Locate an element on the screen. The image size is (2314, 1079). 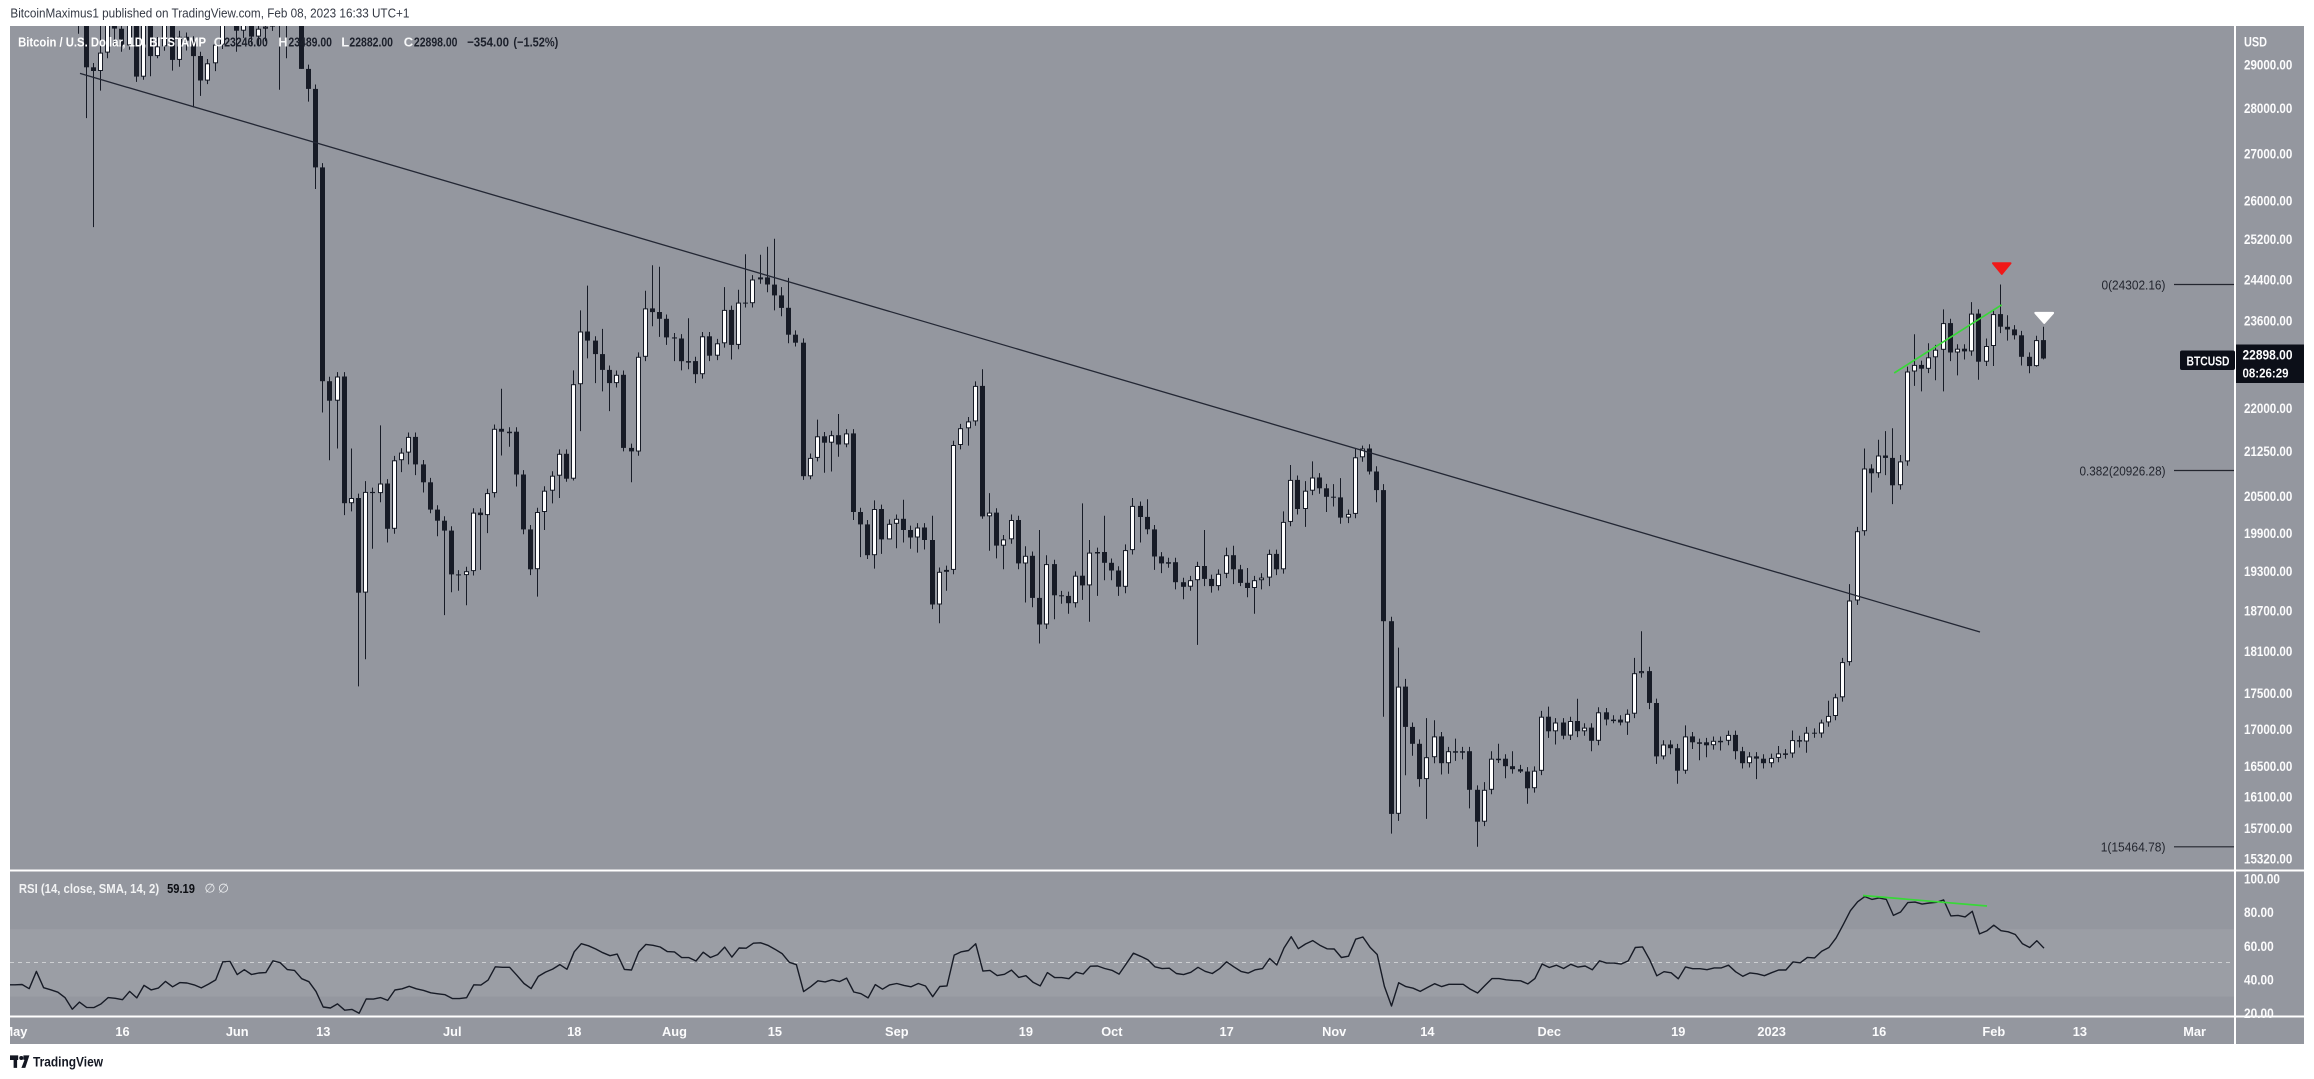
svg-text: 28000.00 is located at coordinates (2268, 108).